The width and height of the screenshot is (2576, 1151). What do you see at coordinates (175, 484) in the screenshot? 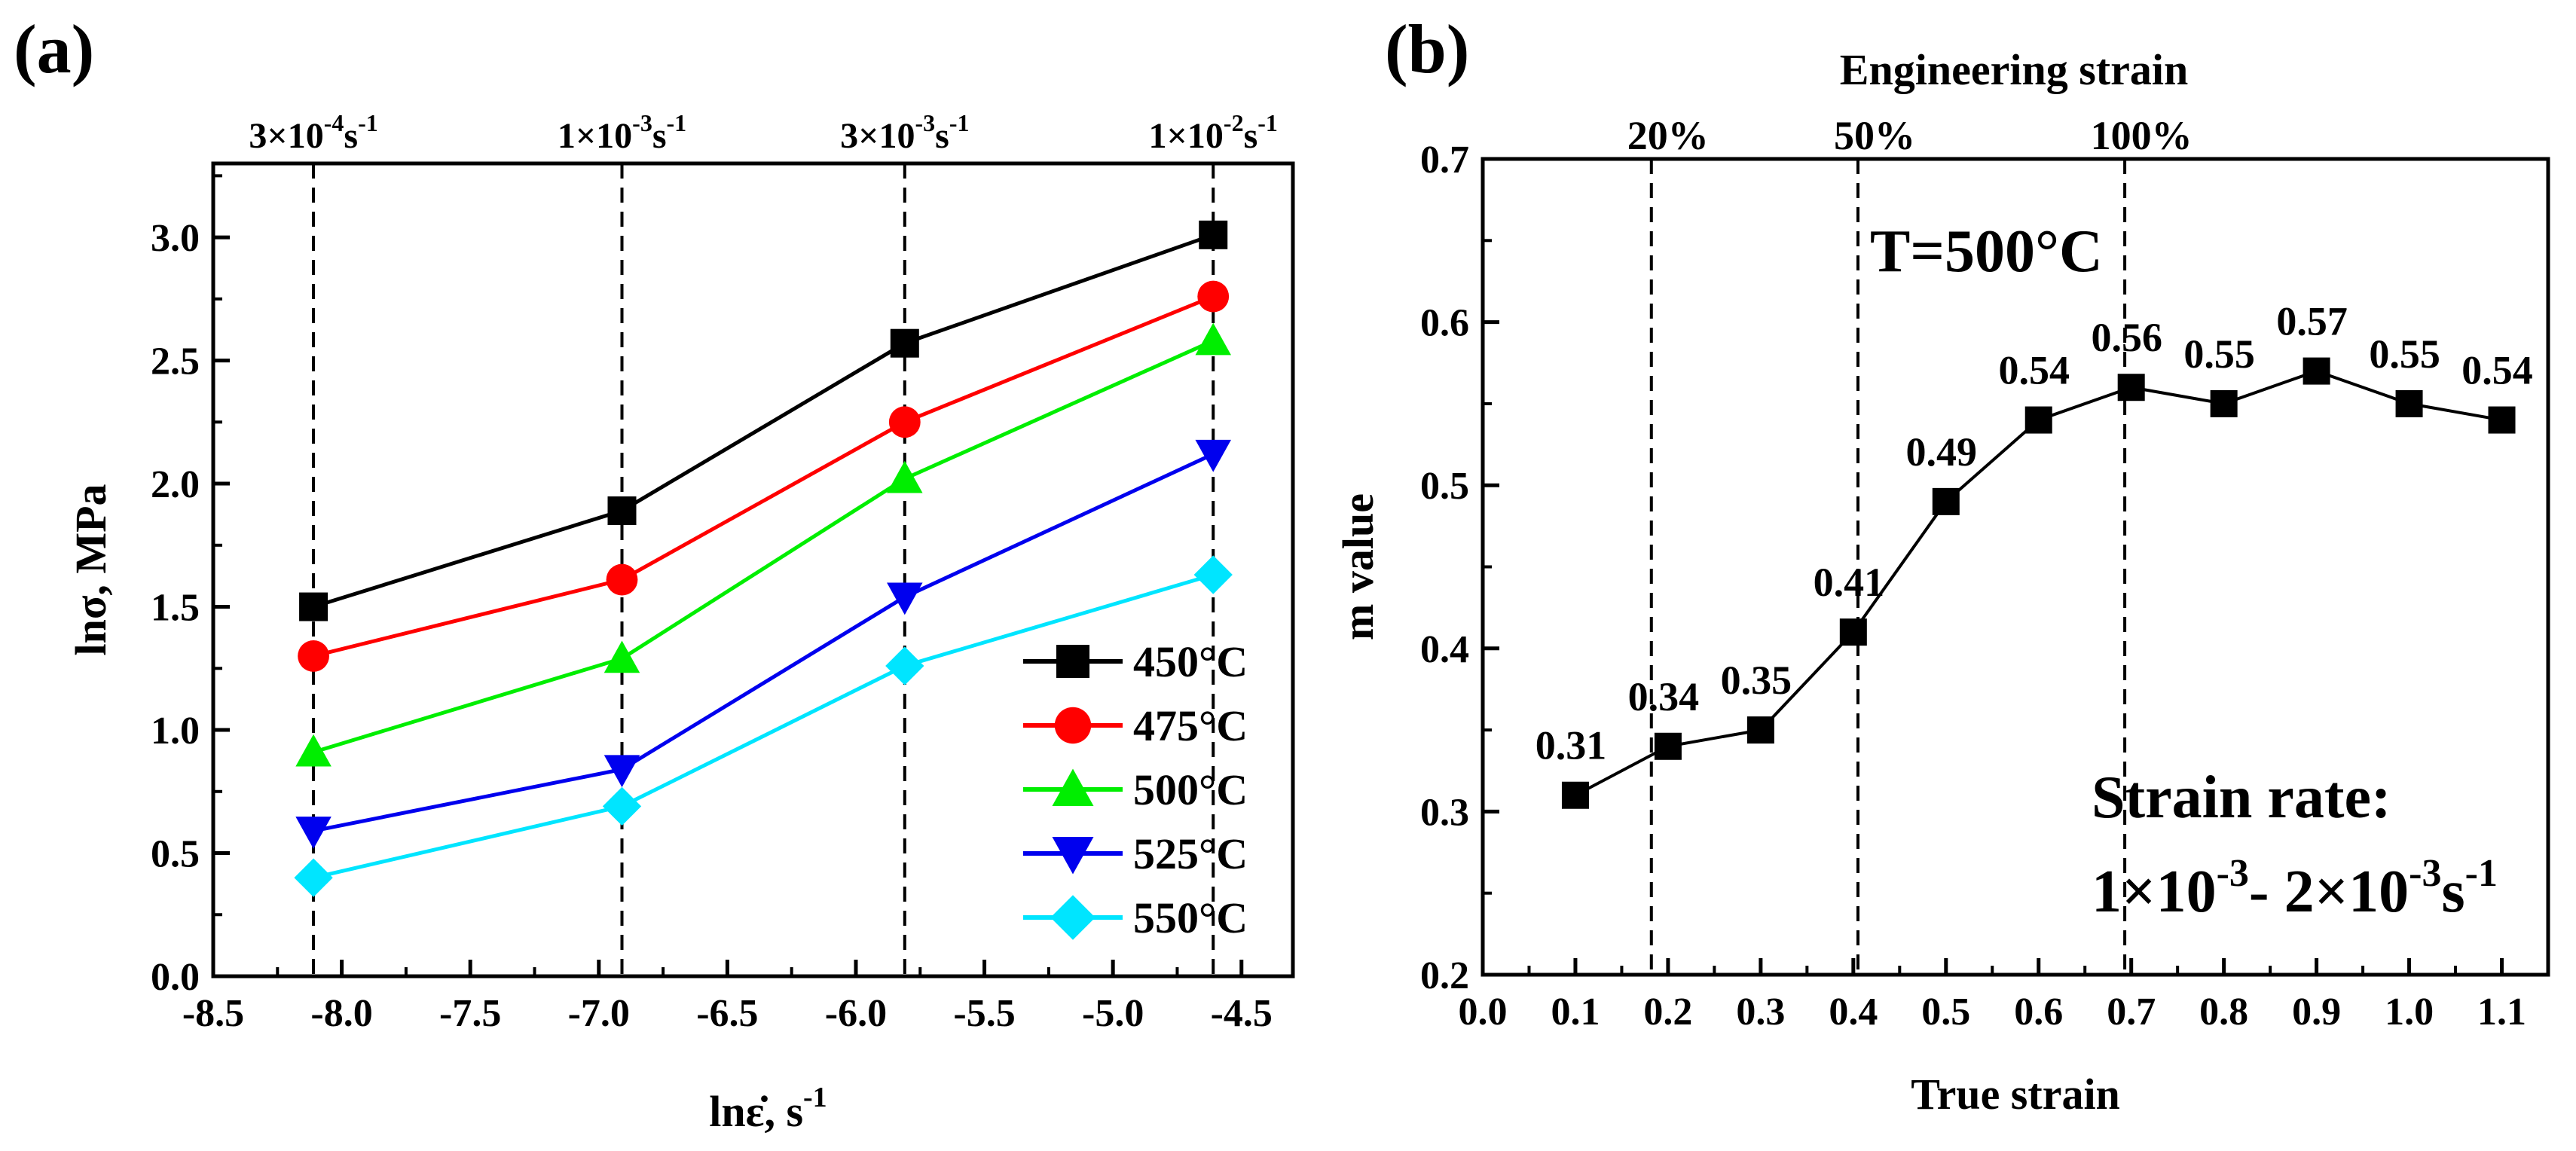
I see `y-tick-label-a: 2.0` at bounding box center [175, 484].